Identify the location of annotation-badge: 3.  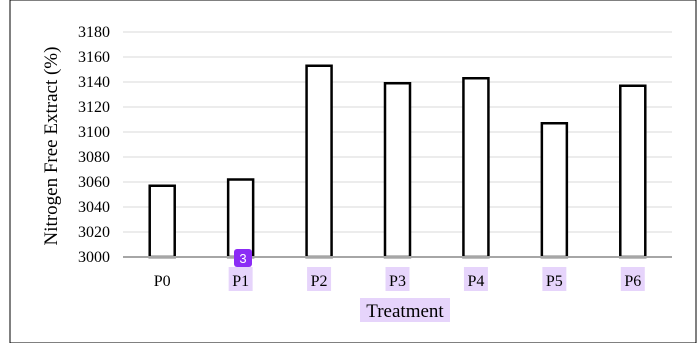
(243, 258).